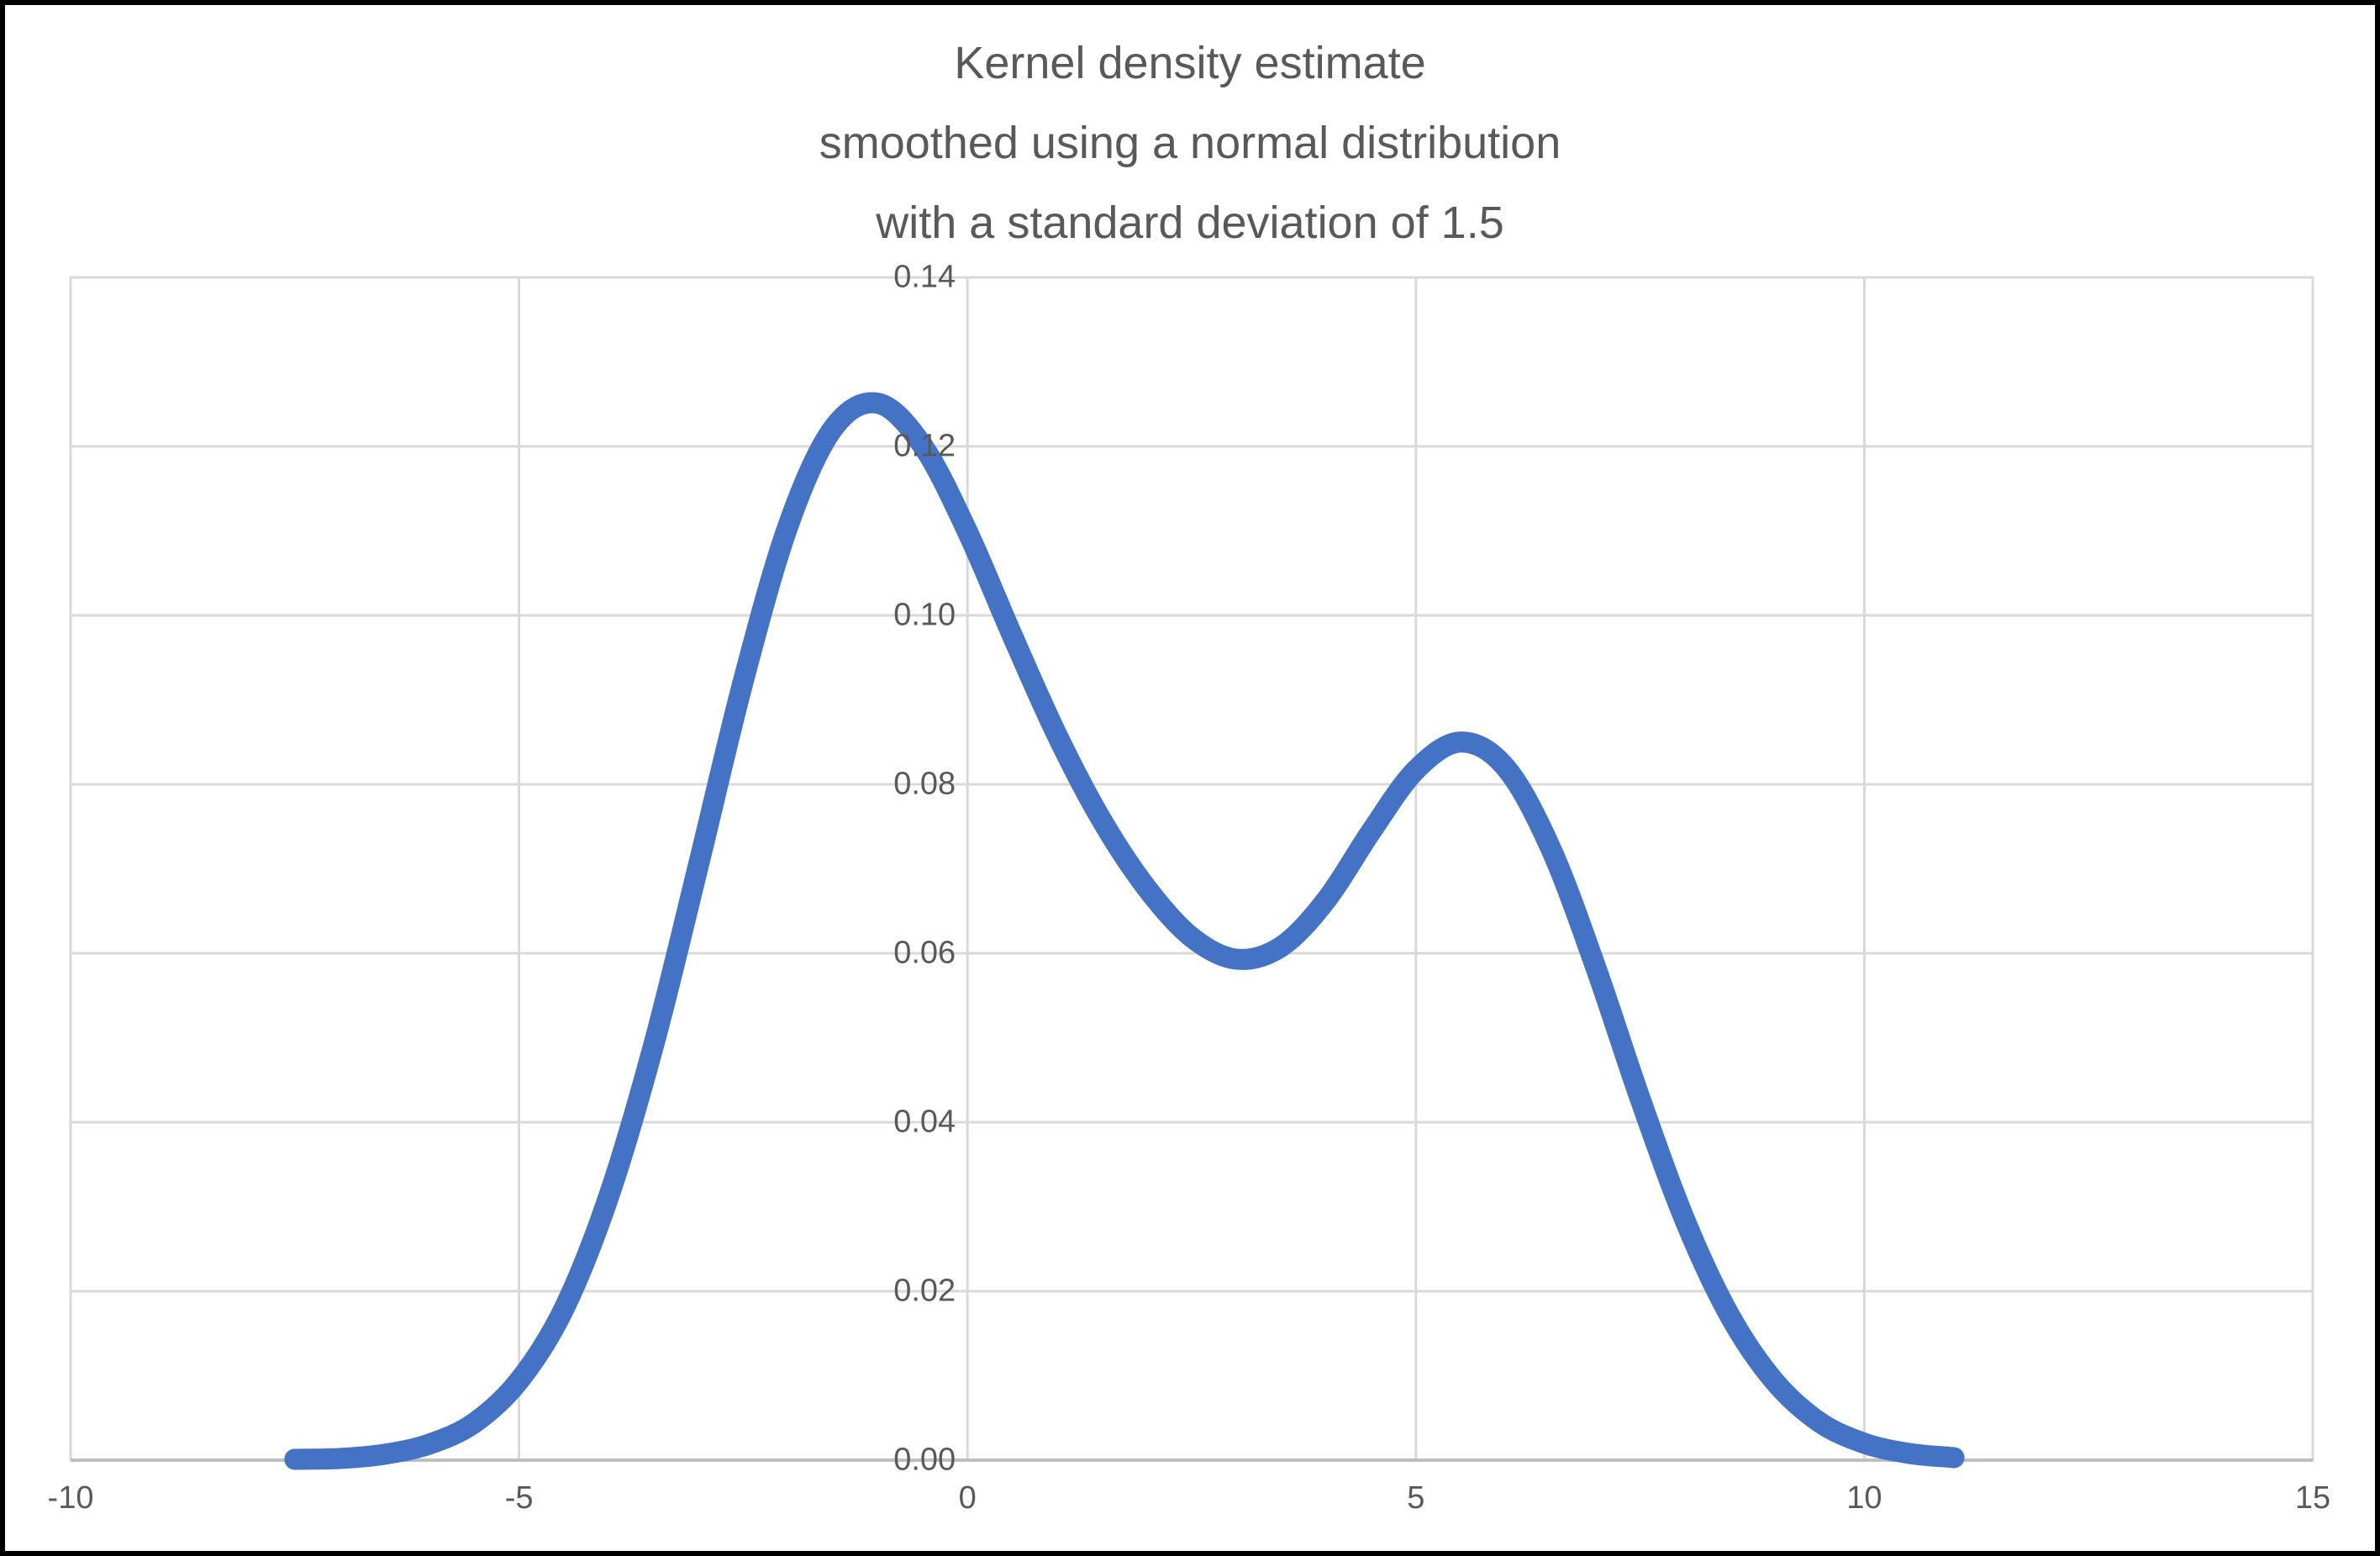 Image resolution: width=2380 pixels, height=1556 pixels. I want to click on chart-title-line-1: Kernel density estimate, so click(1190, 63).